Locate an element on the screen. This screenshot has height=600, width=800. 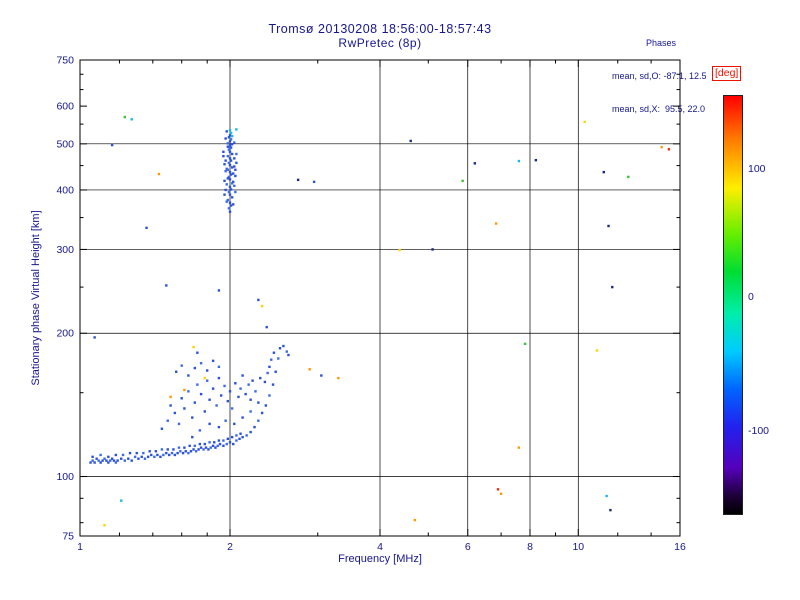
y-tick-label: 400 is located at coordinates (65, 190).